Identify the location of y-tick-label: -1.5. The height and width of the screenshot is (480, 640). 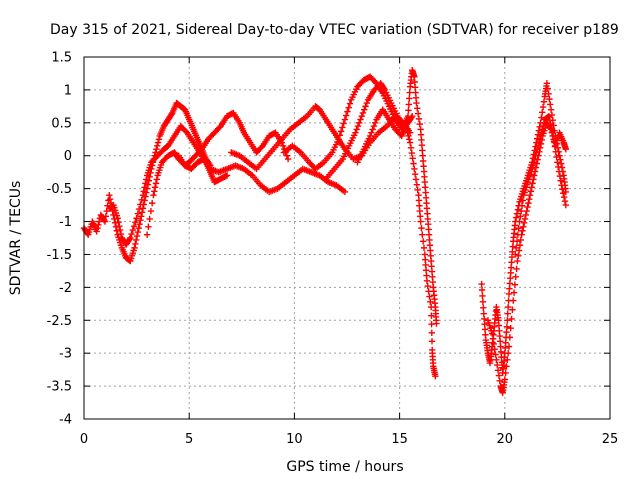
(59, 255).